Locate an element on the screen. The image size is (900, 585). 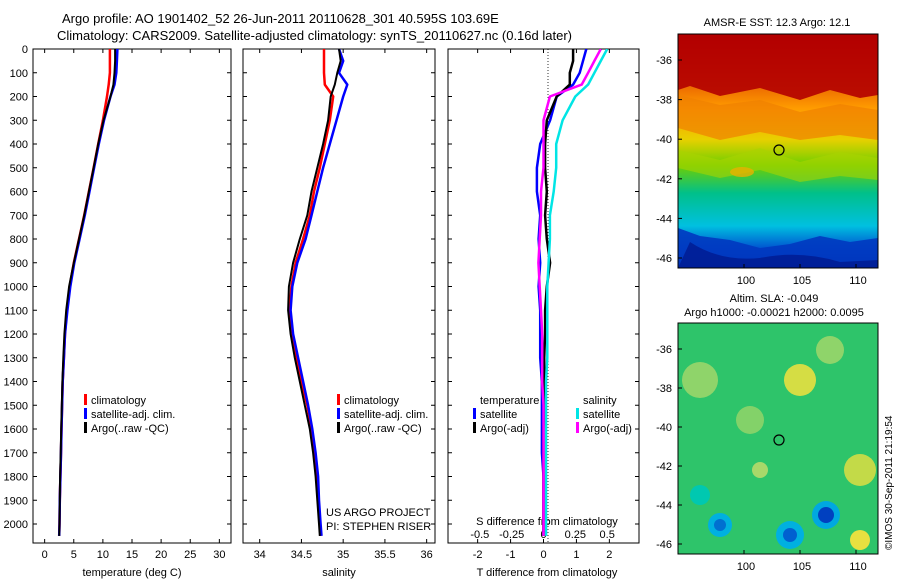
sst-map is located at coordinates (778, 151).